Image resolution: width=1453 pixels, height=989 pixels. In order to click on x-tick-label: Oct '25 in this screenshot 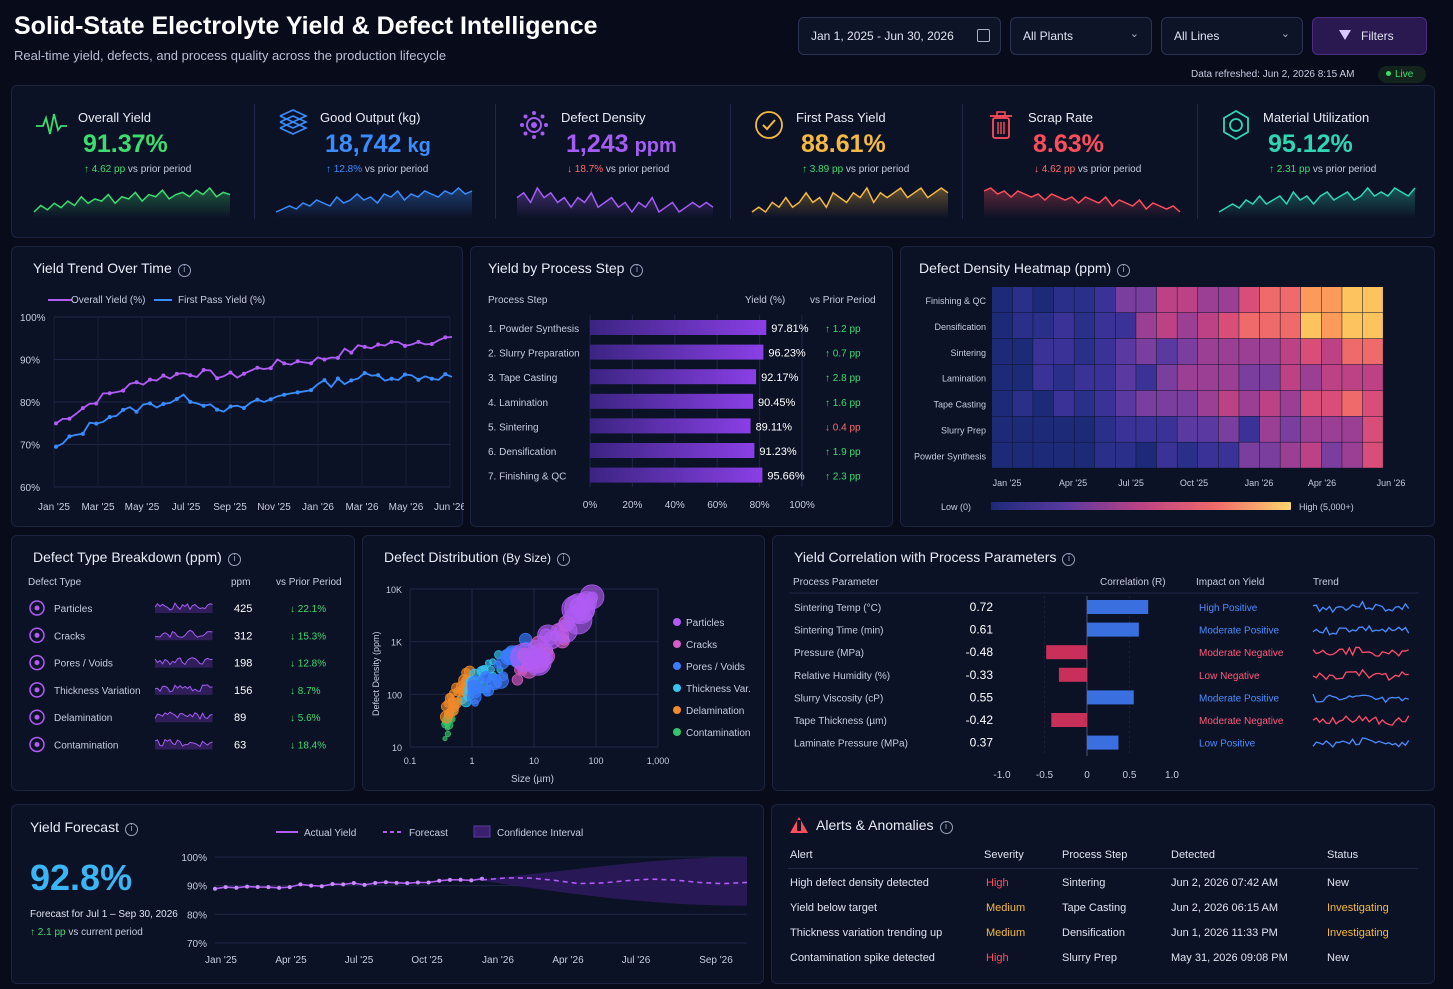, I will do `click(427, 960)`.